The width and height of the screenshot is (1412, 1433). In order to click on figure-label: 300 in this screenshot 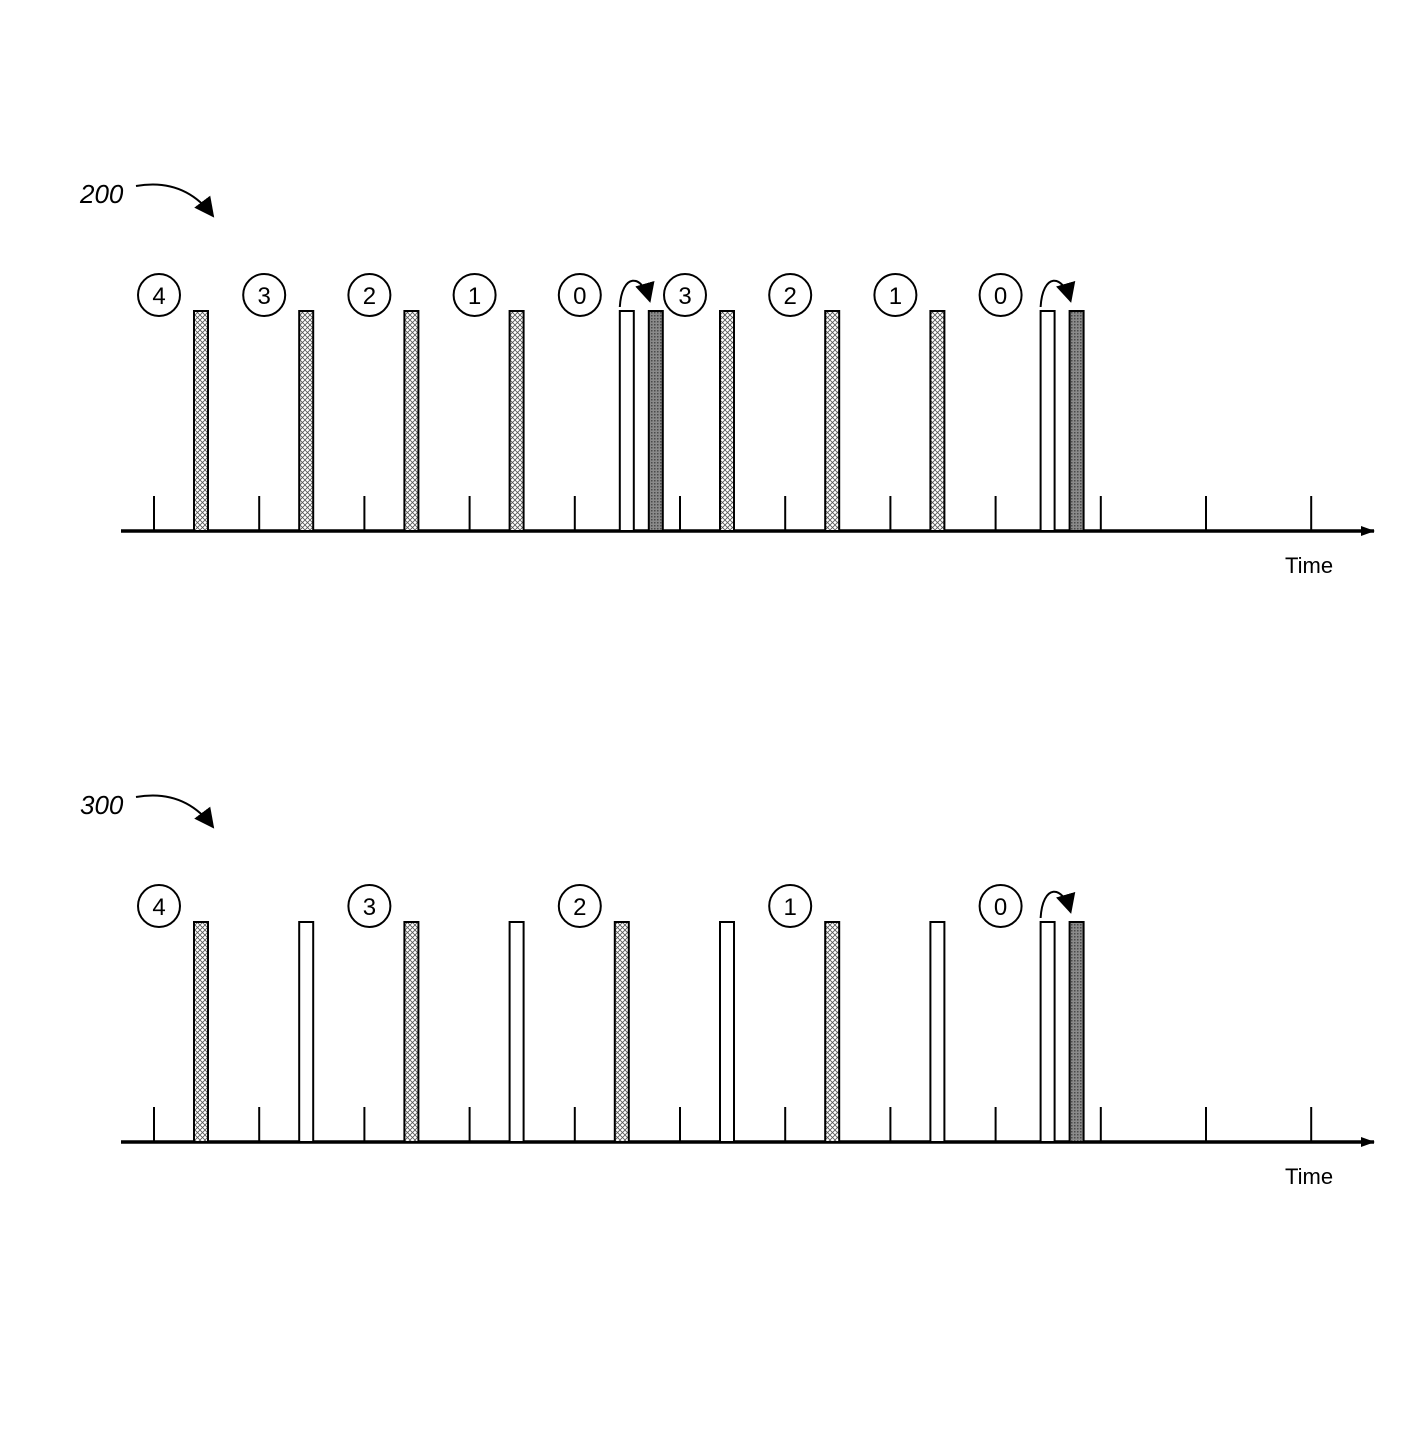, I will do `click(102, 805)`.